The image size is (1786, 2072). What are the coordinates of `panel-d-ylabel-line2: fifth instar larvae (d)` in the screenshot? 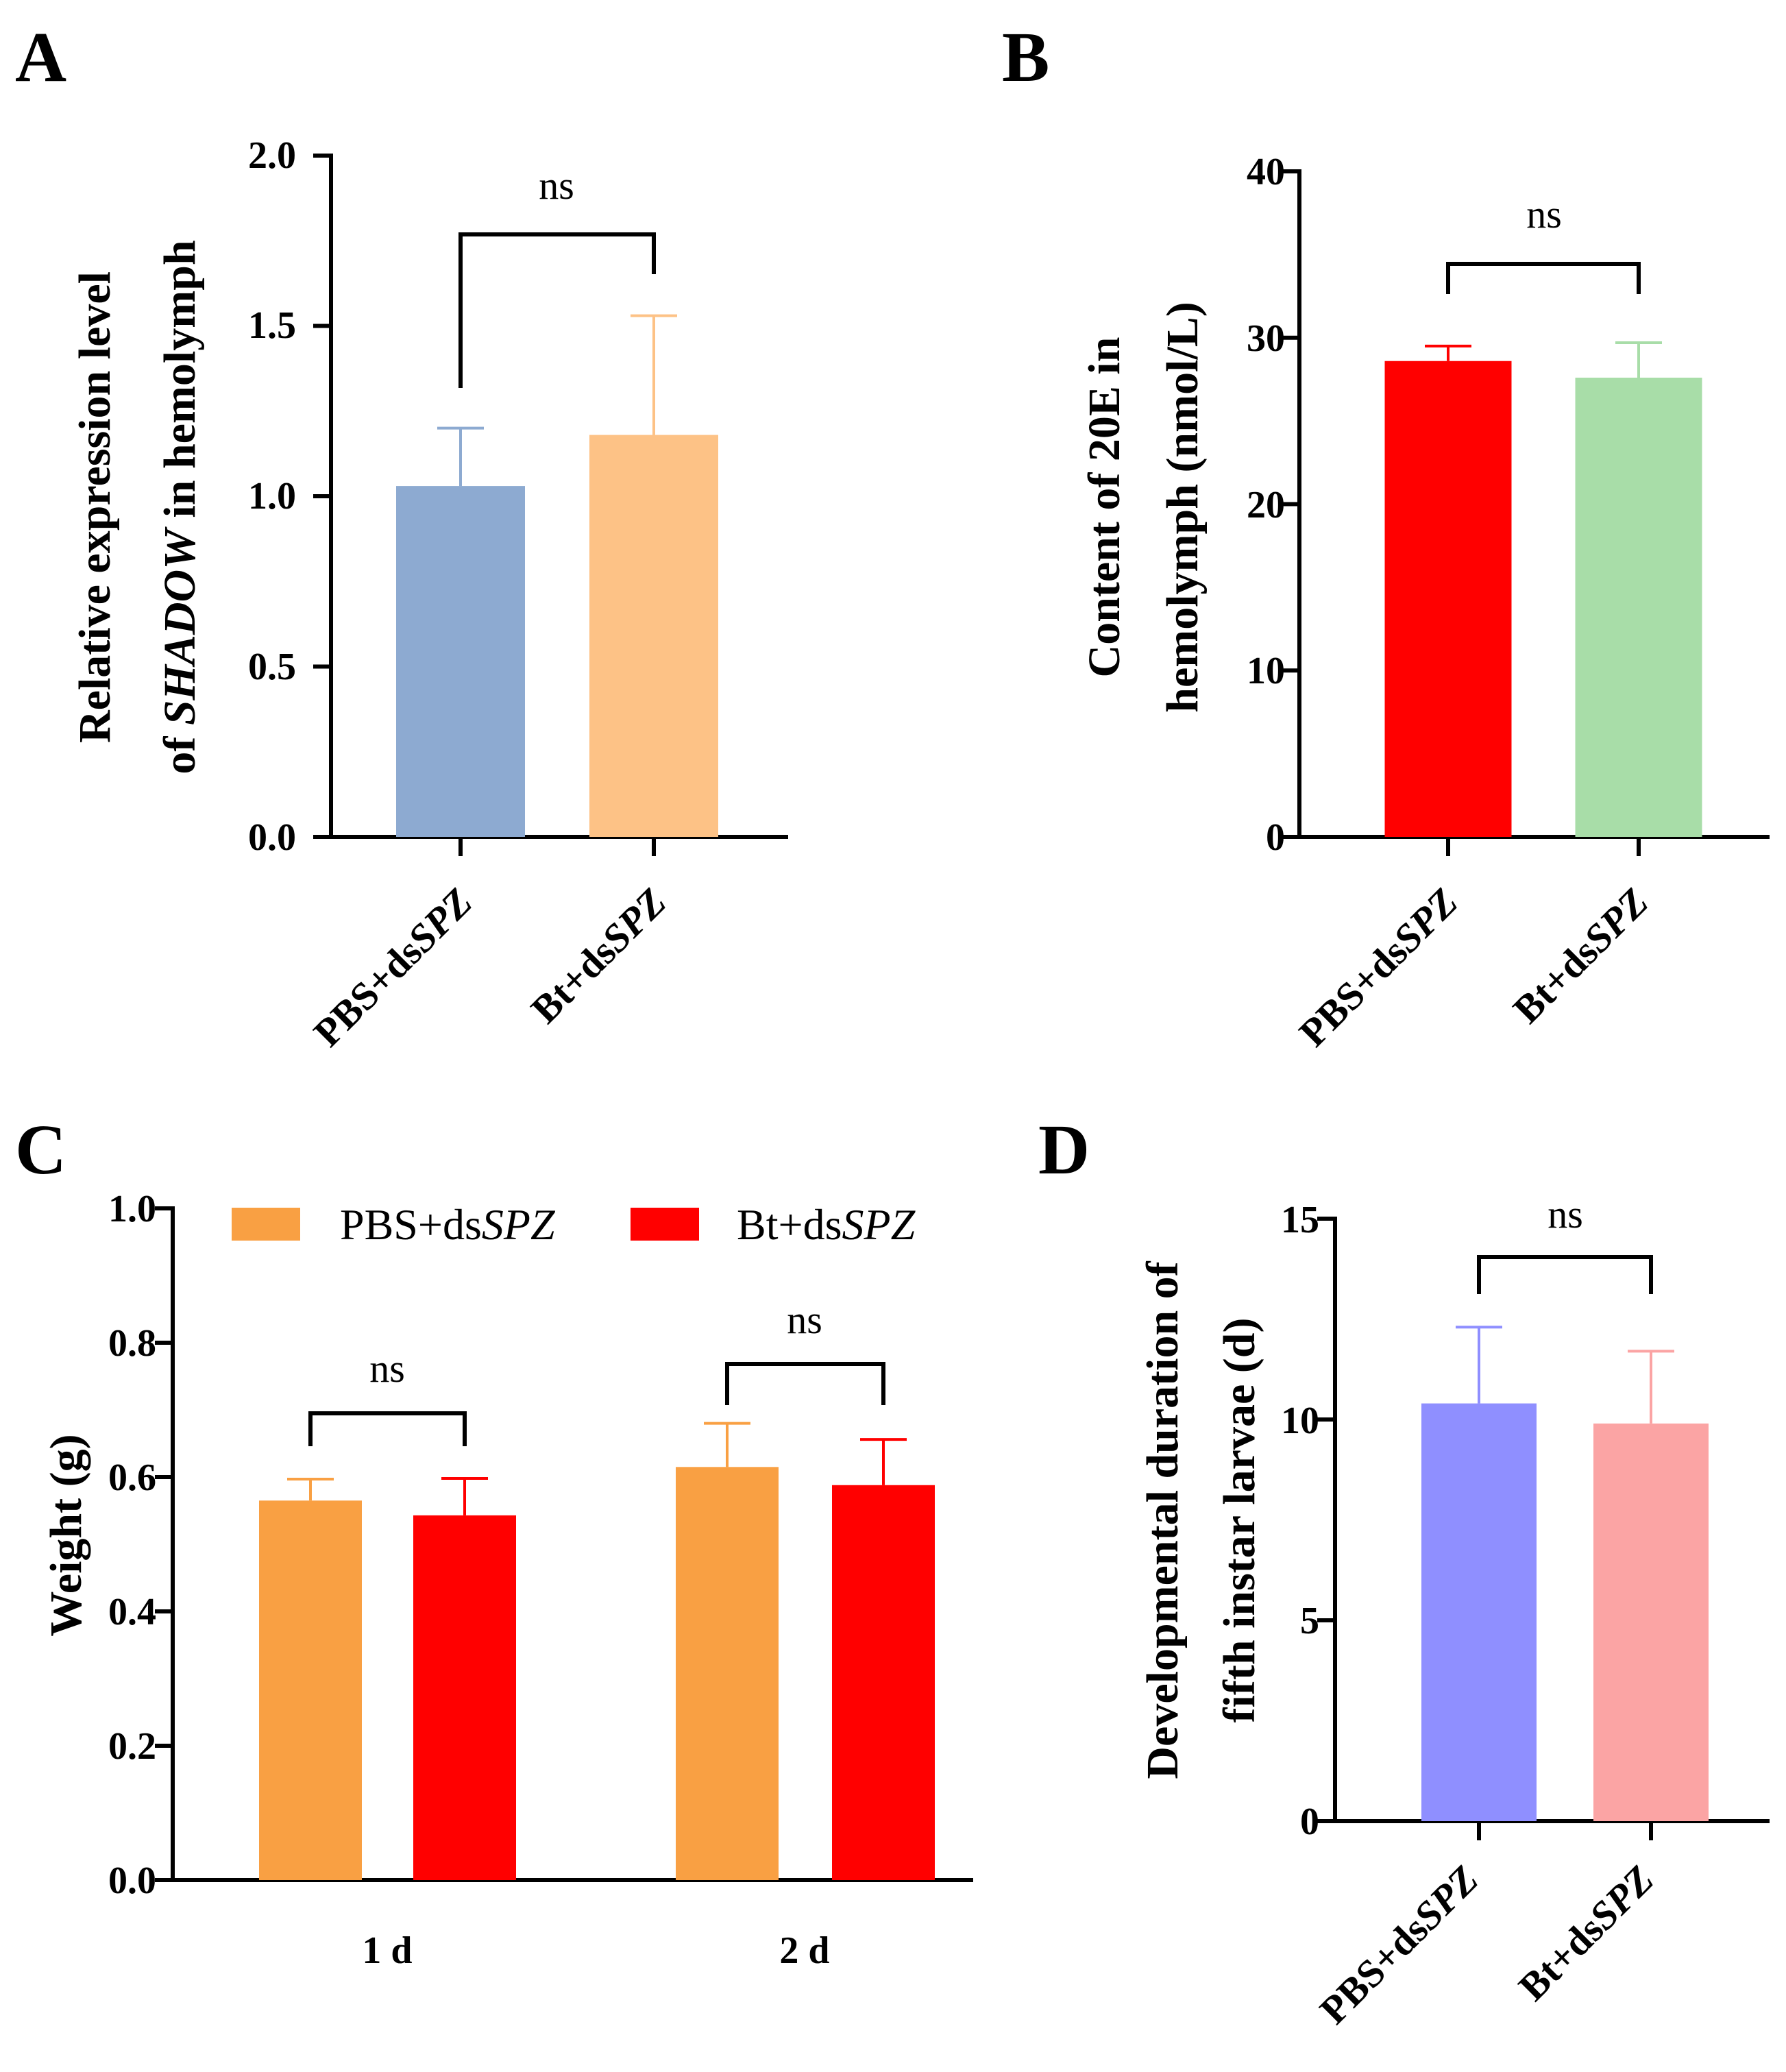 It's located at (1239, 1520).